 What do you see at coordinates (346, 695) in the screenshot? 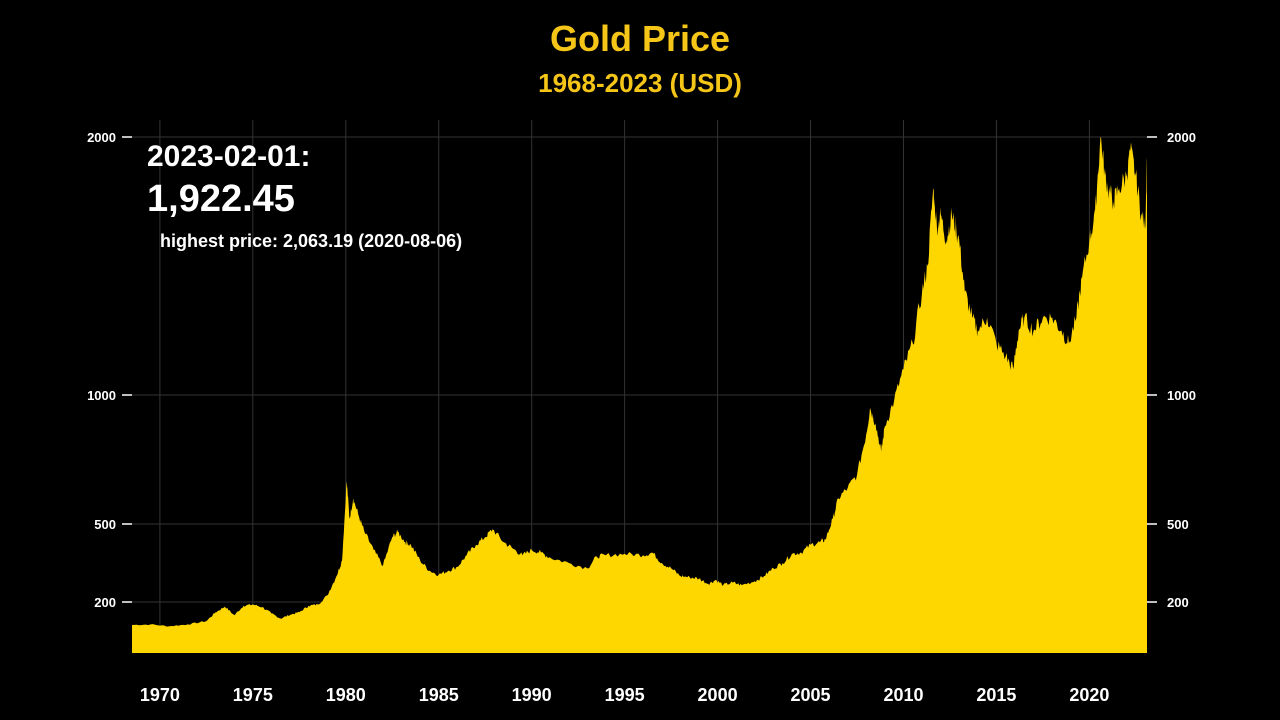
I see `x-tick-label: 1980` at bounding box center [346, 695].